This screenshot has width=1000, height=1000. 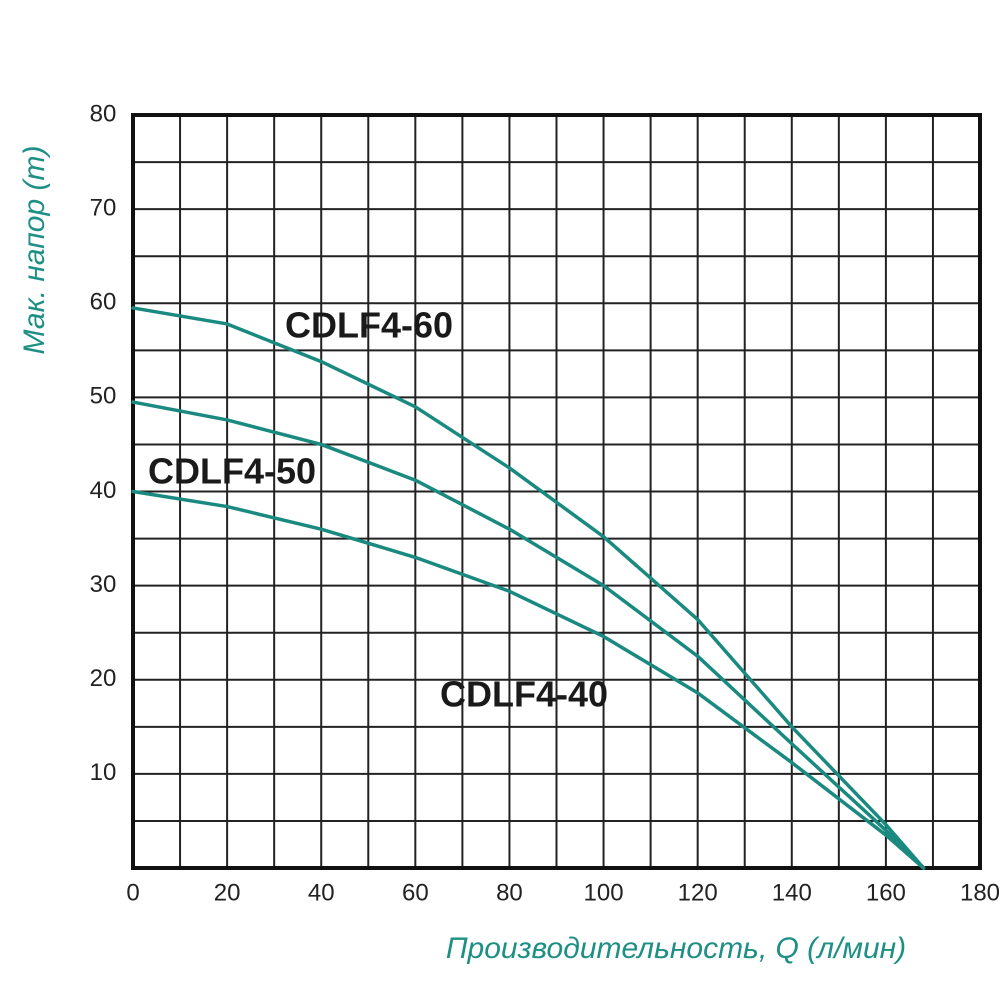 What do you see at coordinates (103, 584) in the screenshot?
I see `y-tick-label: 30` at bounding box center [103, 584].